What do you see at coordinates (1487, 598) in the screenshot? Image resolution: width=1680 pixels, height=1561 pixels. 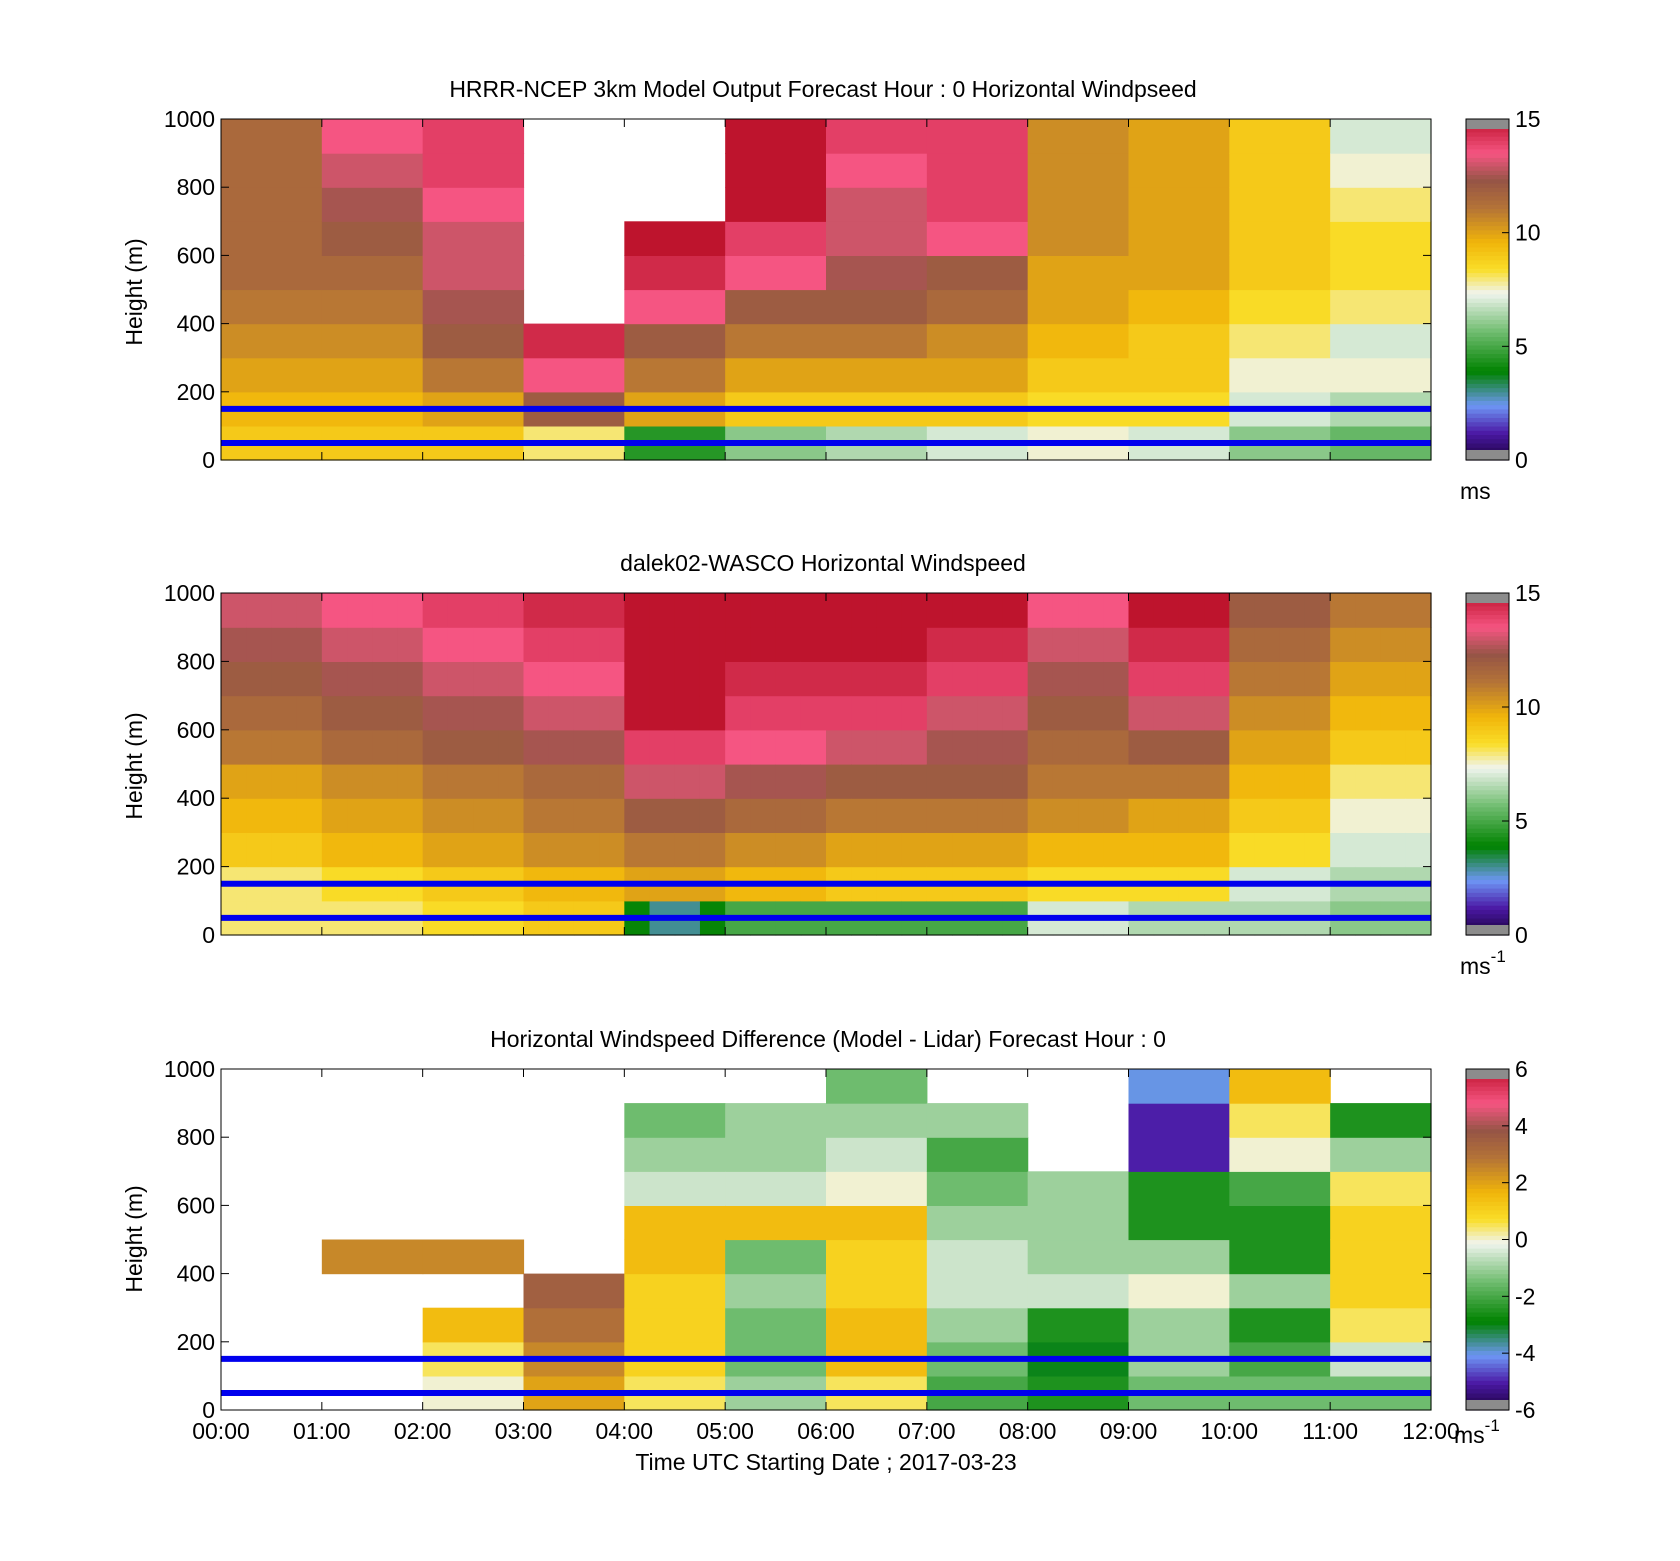 I see `colorbar-over` at bounding box center [1487, 598].